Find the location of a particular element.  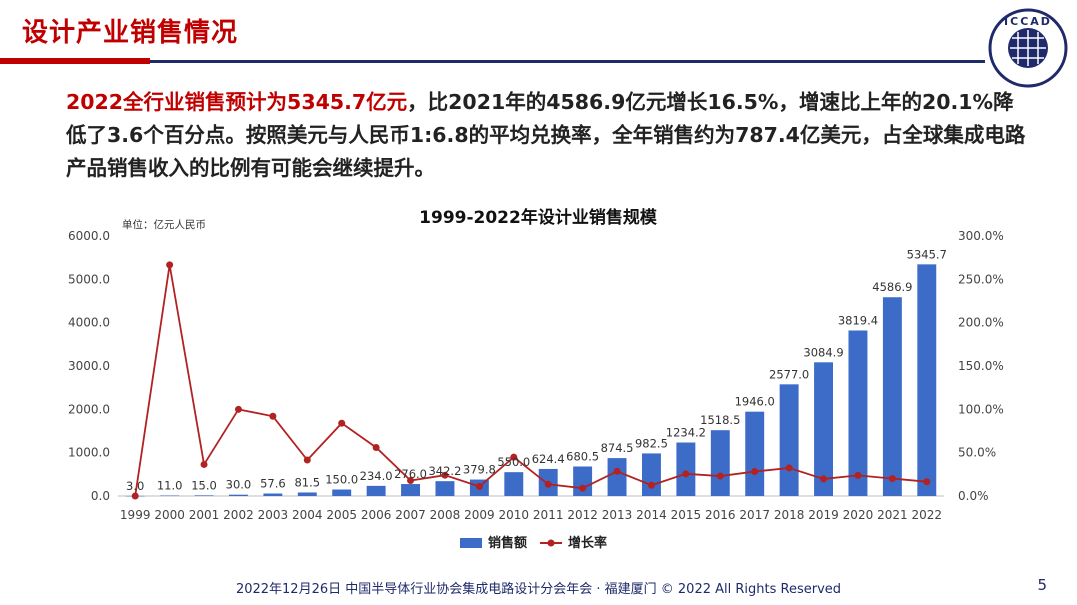

bar-data-label: 1946.0 is located at coordinates (755, 402).